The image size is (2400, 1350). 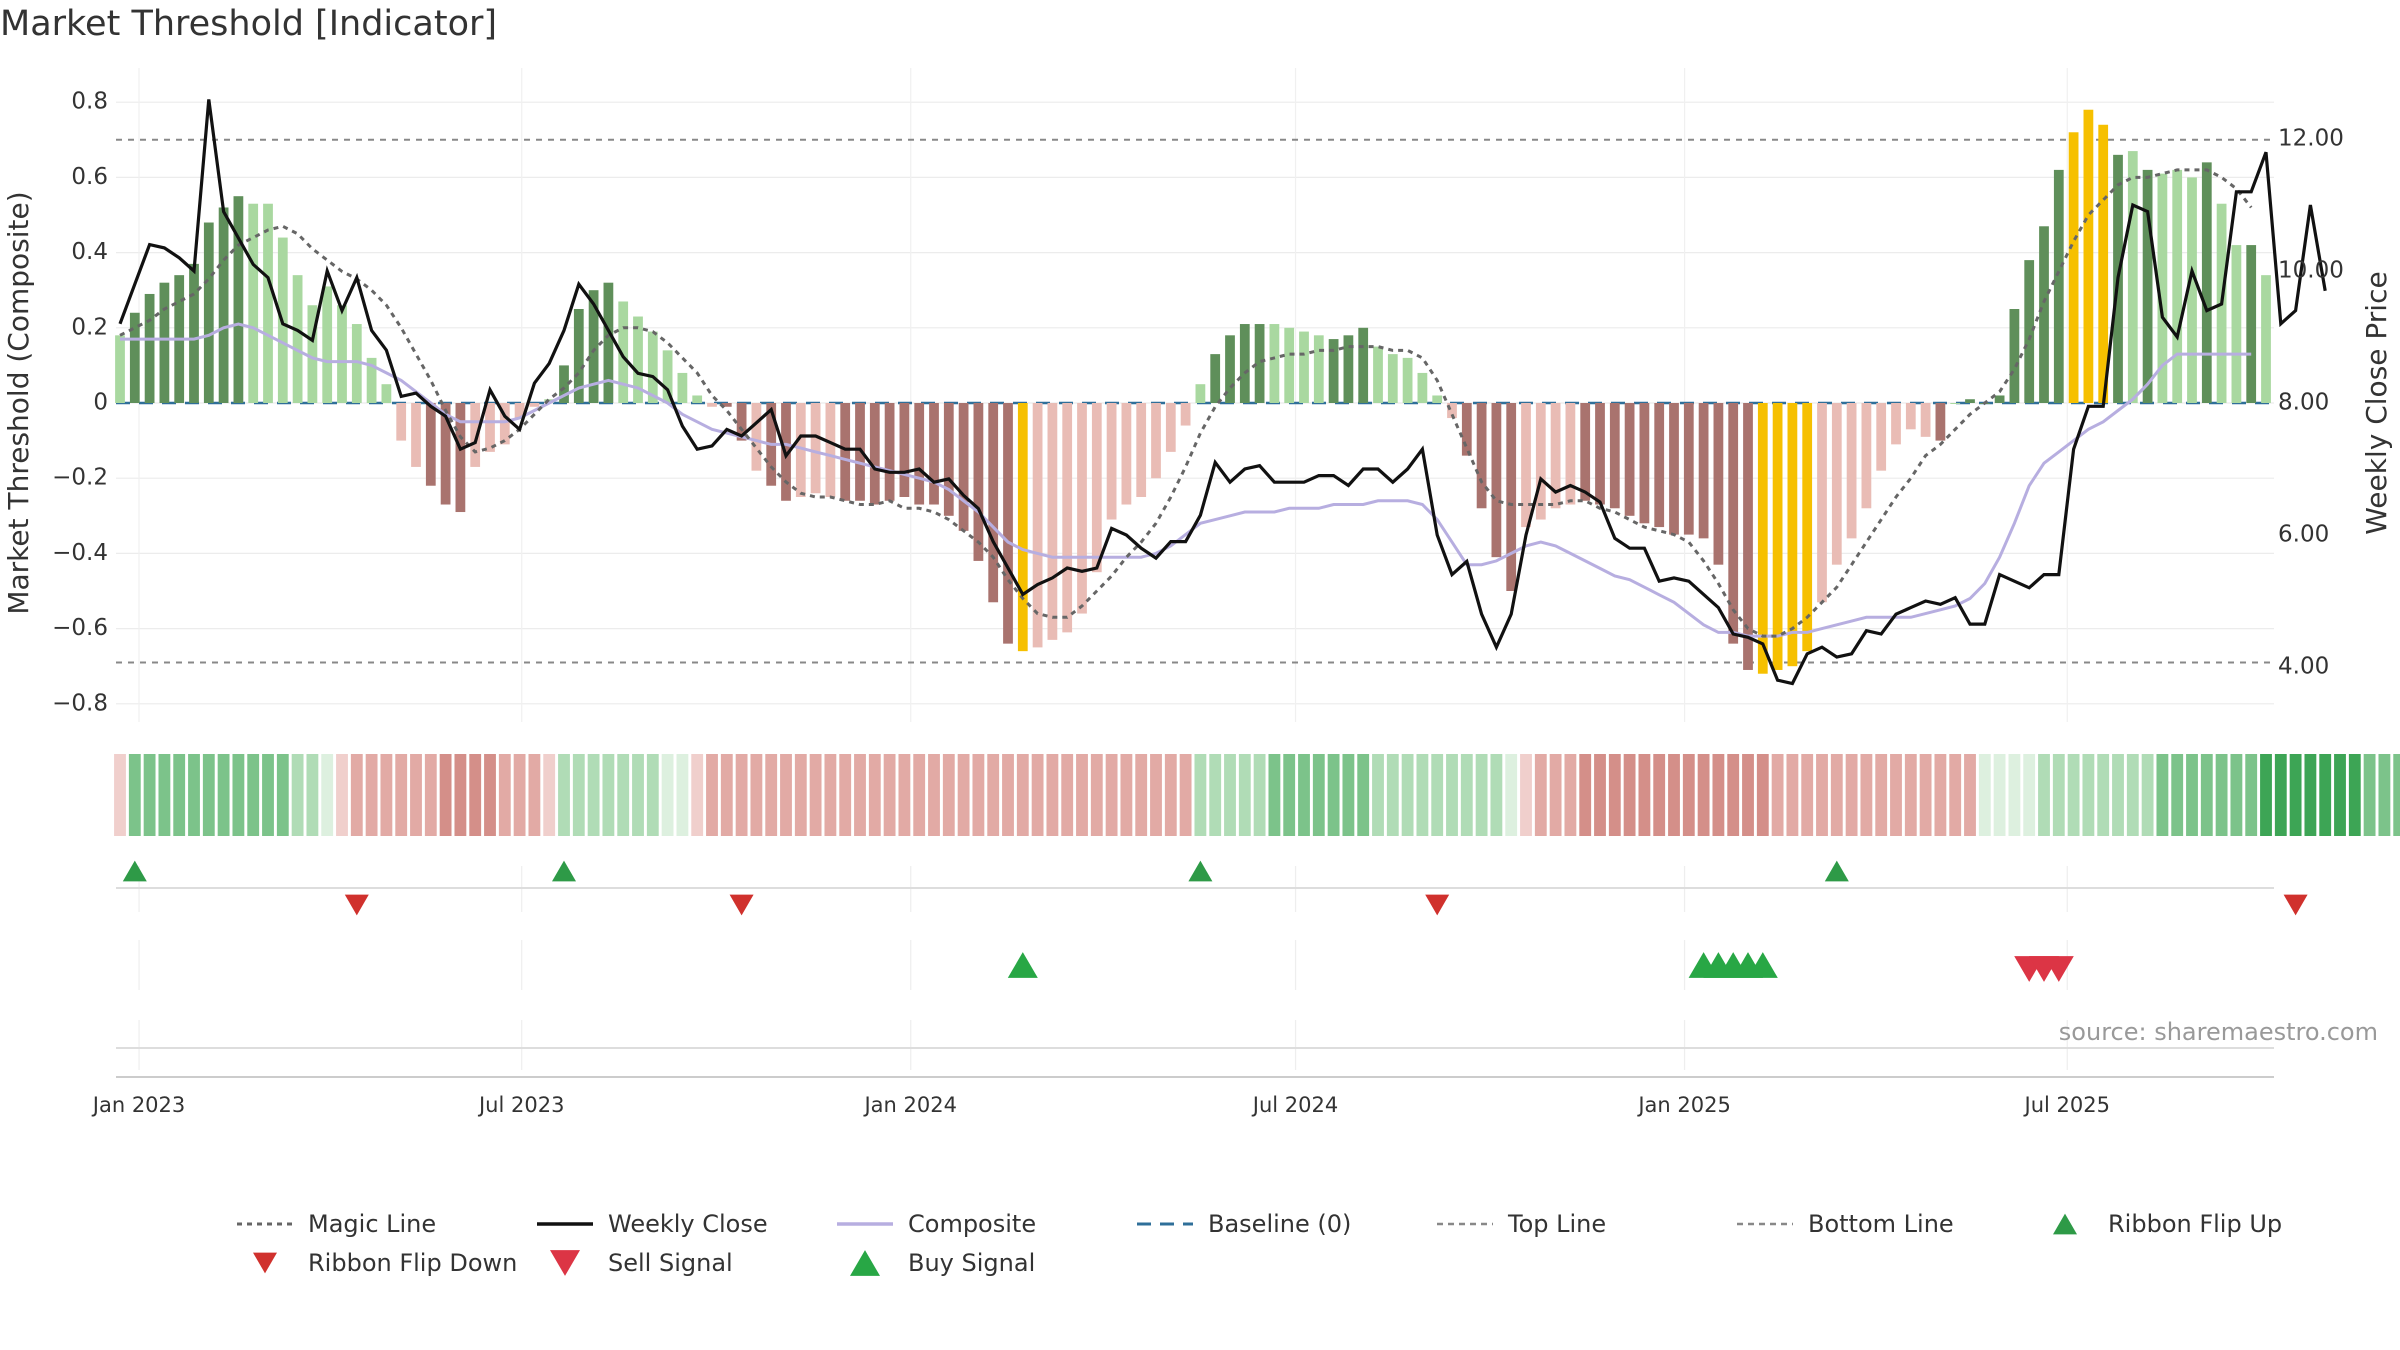 What do you see at coordinates (688, 1224) in the screenshot?
I see `legend-label-weekly-close: Weekly Close` at bounding box center [688, 1224].